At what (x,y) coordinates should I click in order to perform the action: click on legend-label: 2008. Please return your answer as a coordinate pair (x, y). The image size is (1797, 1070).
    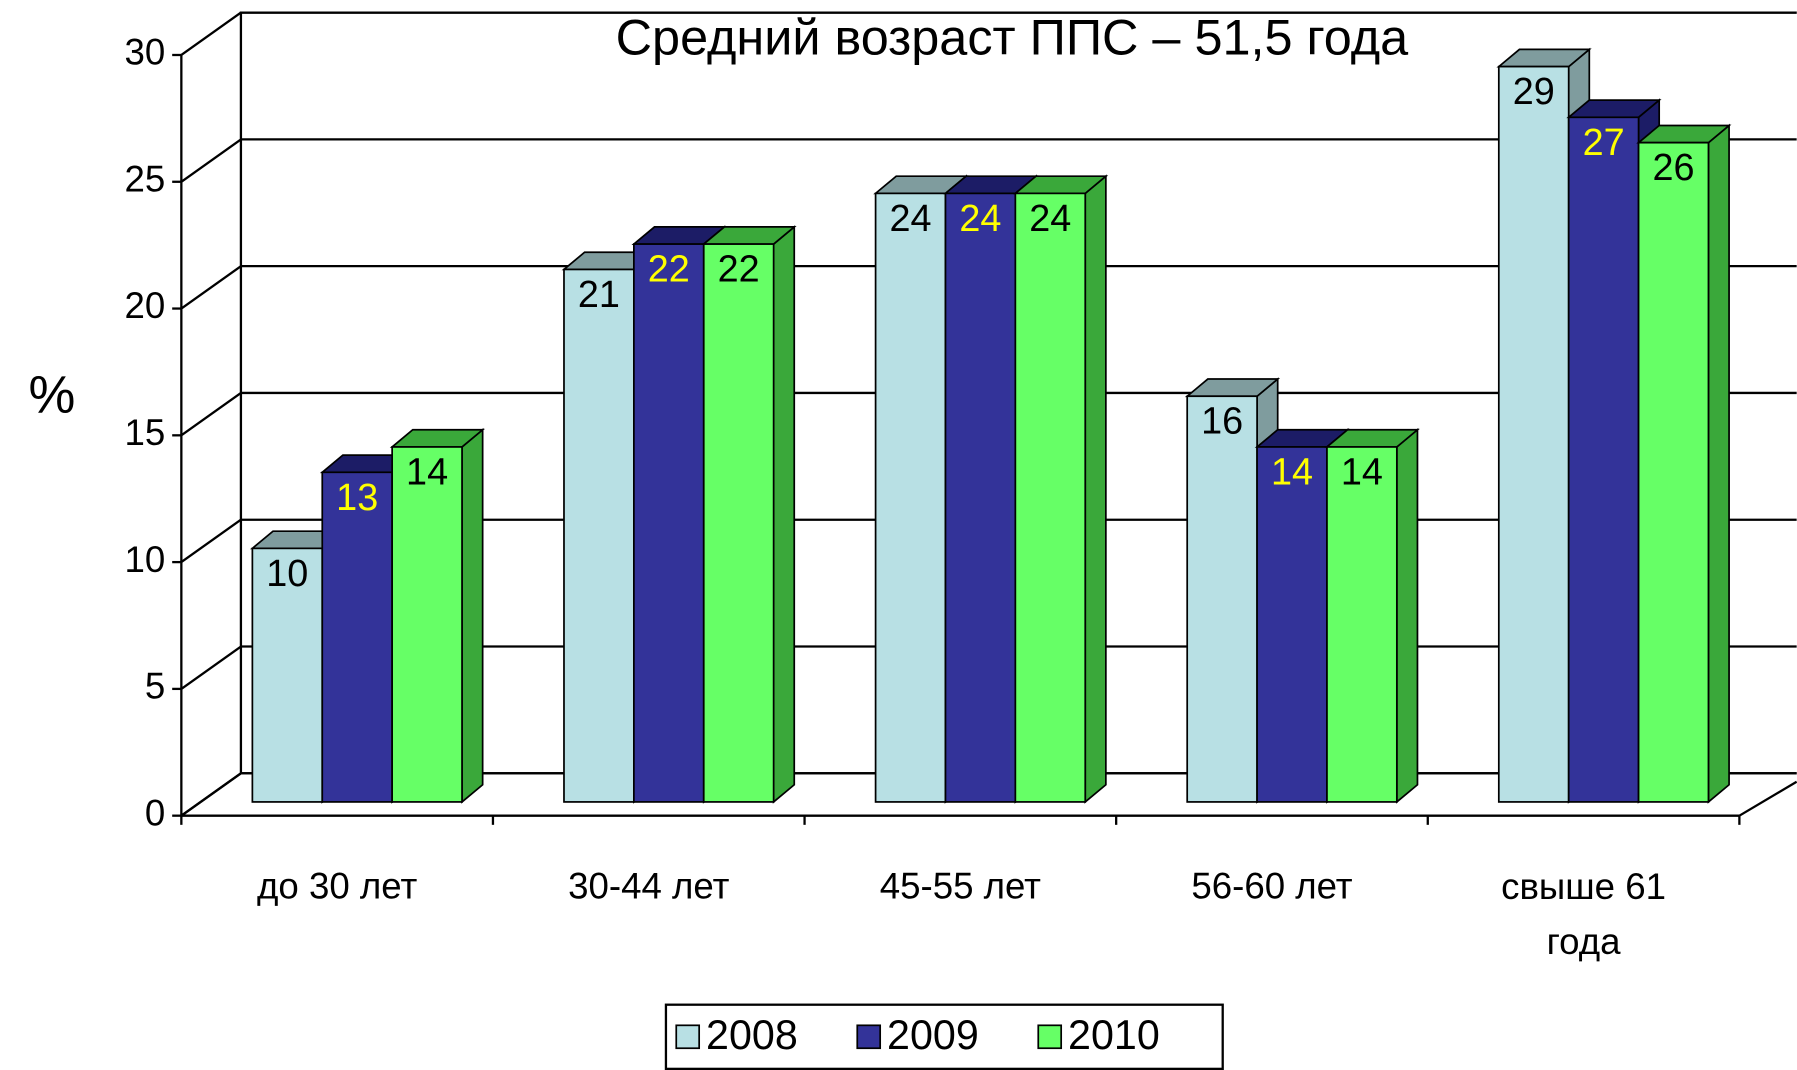
    Looking at the image, I should click on (752, 1035).